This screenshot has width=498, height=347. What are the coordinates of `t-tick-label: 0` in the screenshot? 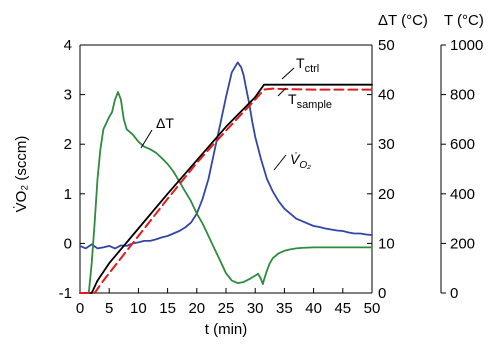 It's located at (454, 293).